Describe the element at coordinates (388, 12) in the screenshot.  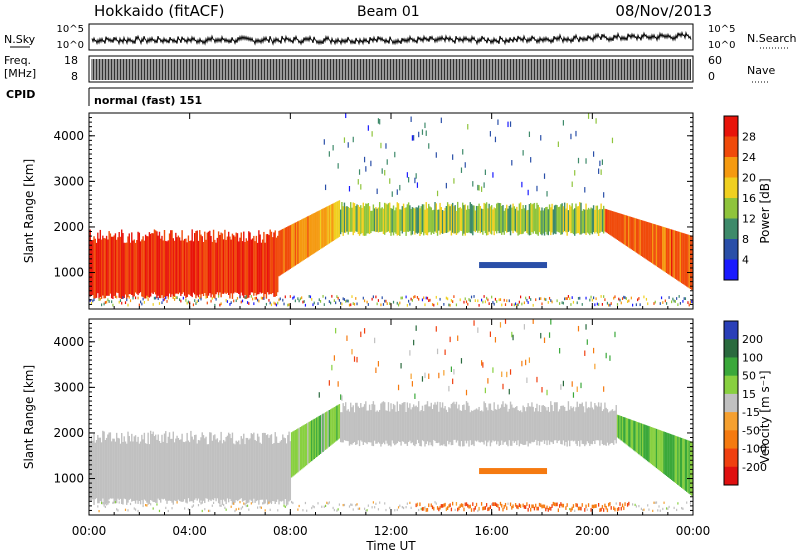
I see `beam-title: Beam 01` at that location.